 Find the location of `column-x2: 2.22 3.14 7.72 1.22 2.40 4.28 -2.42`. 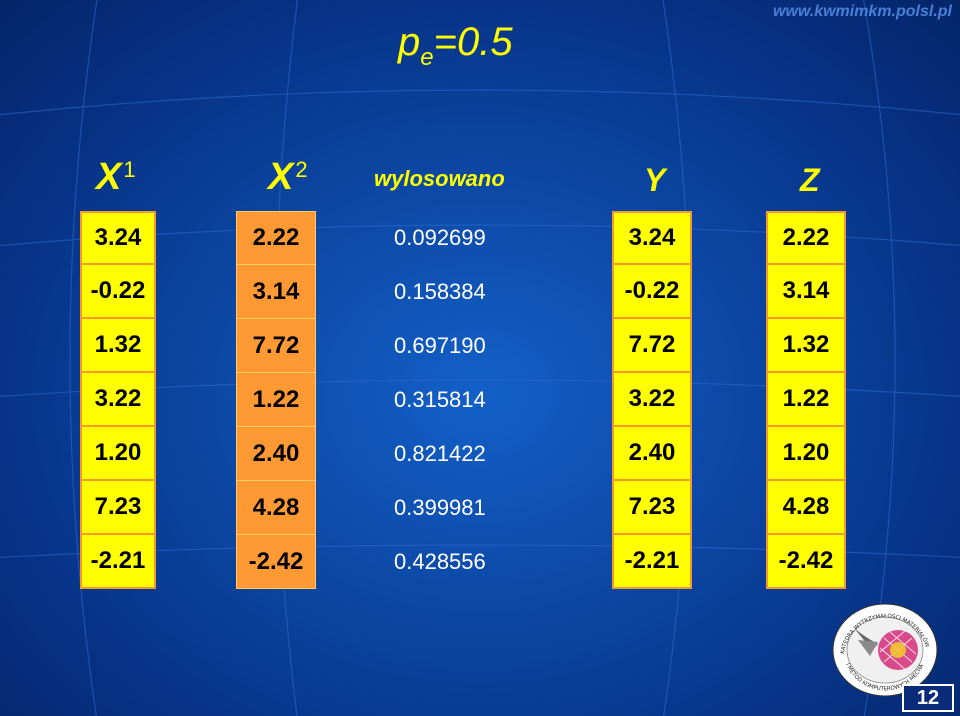

column-x2: 2.22 3.14 7.72 1.22 2.40 4.28 -2.42 is located at coordinates (276, 400).